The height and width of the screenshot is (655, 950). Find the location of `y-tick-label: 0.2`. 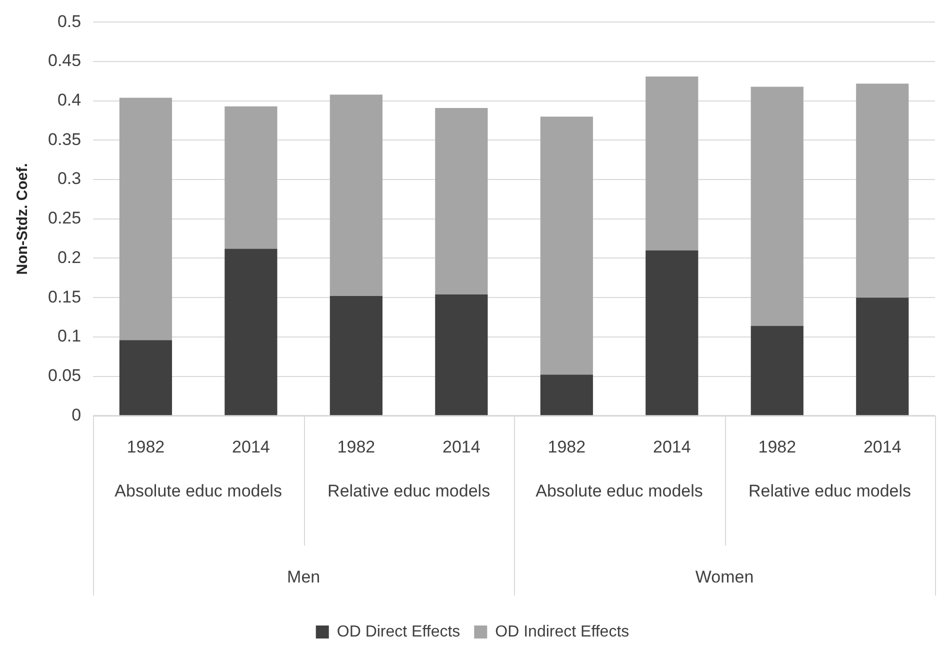

y-tick-label: 0.2 is located at coordinates (69, 257).